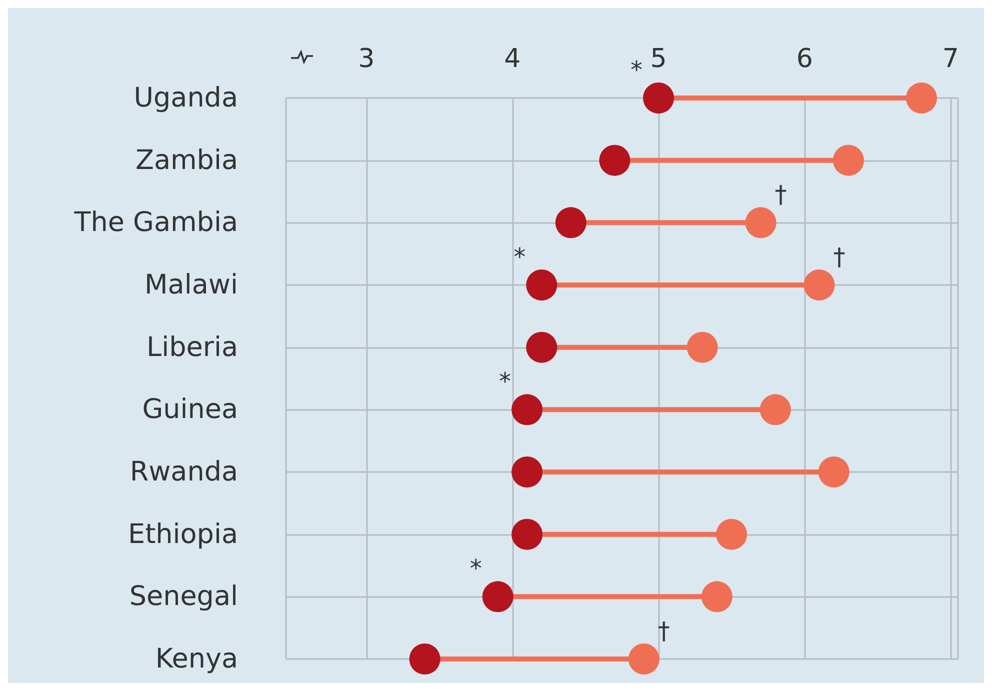 The height and width of the screenshot is (691, 992). I want to click on y-tick-label: Senegal, so click(183, 596).